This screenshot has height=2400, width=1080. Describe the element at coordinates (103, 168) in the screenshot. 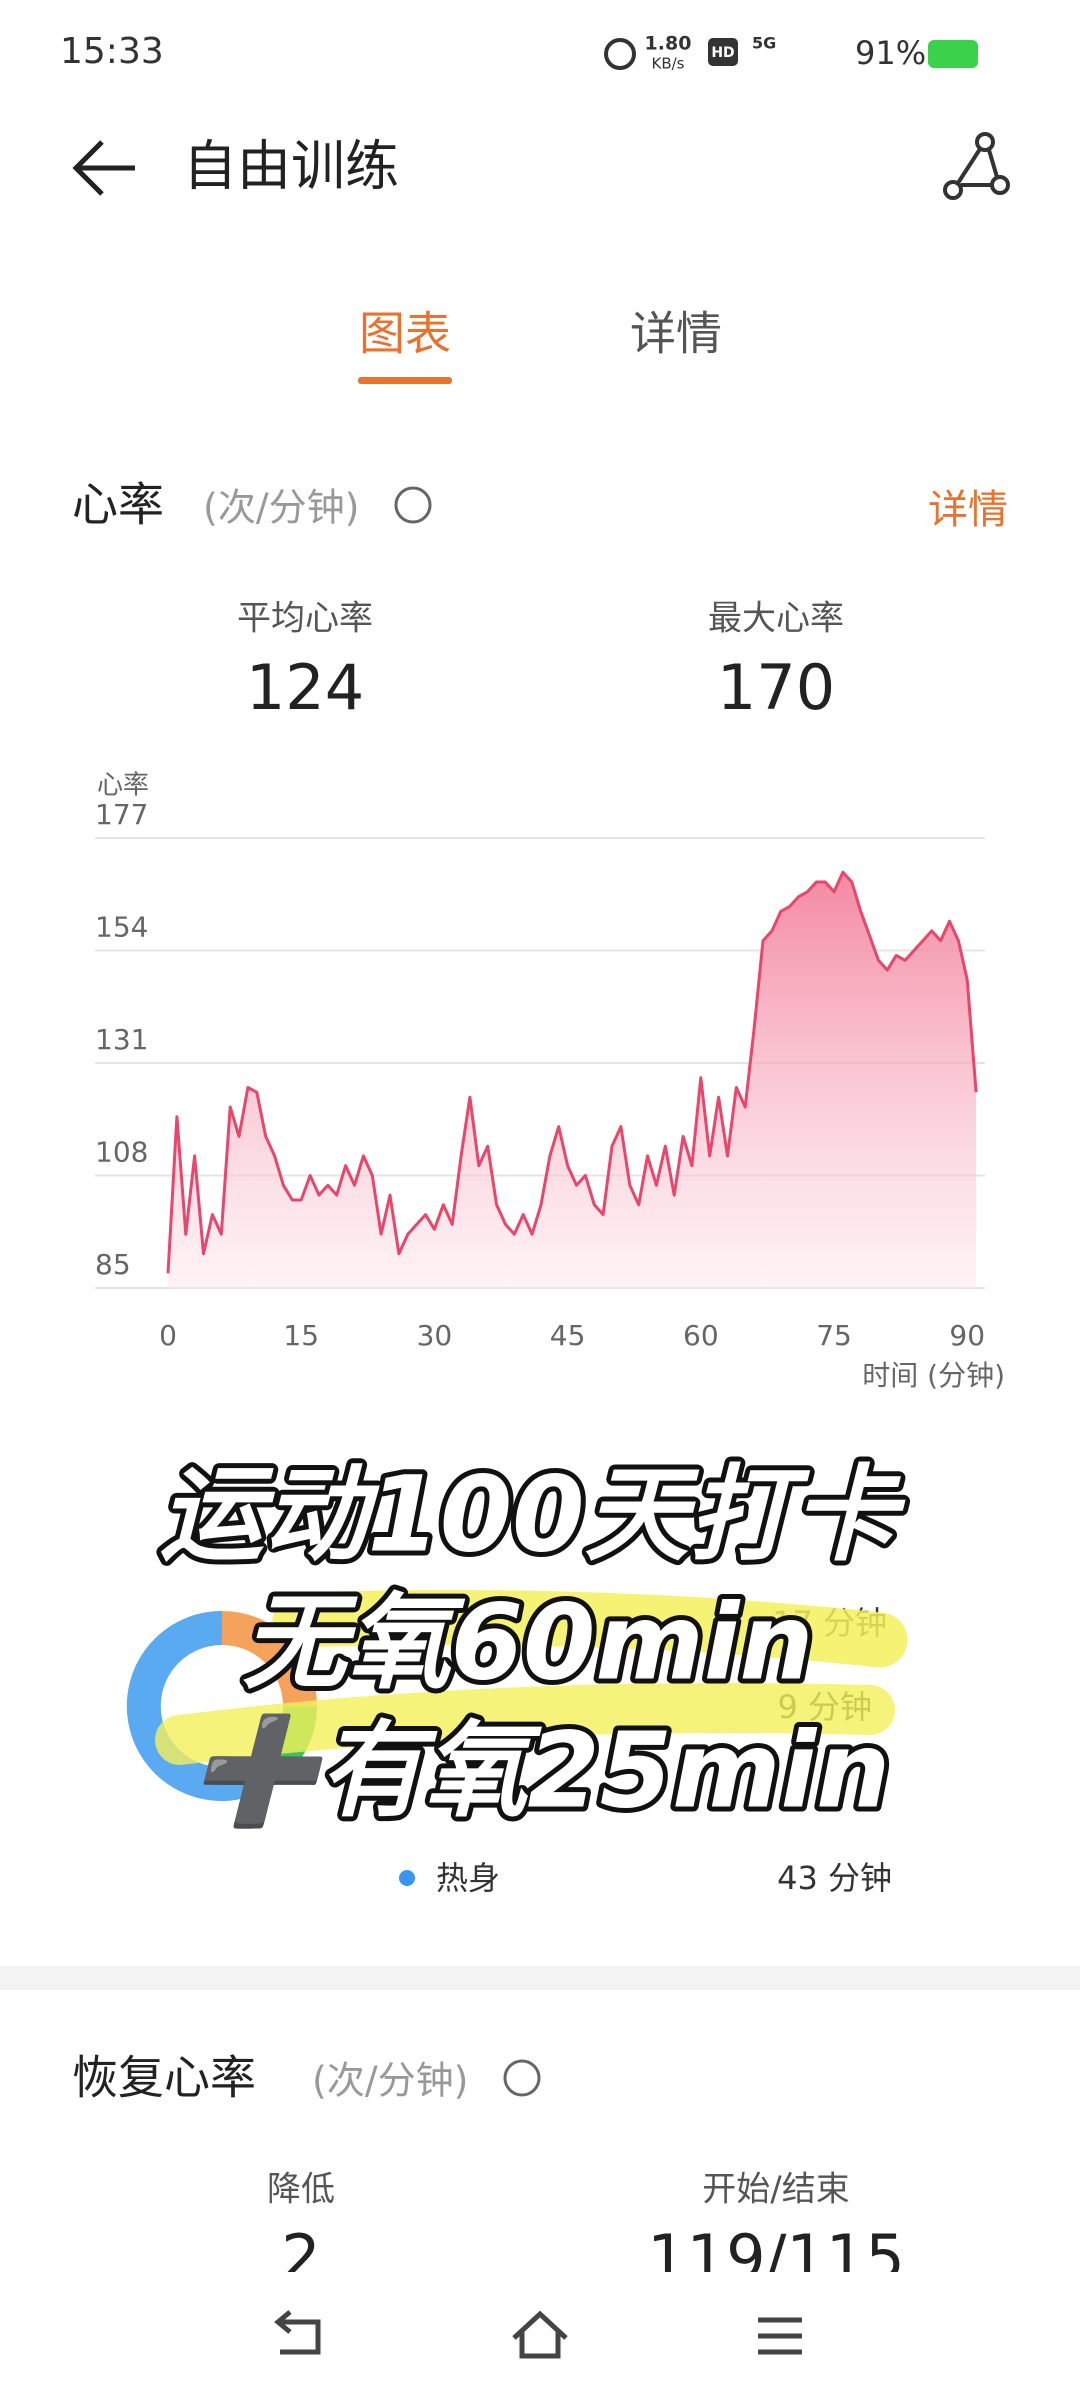

I see `back-button` at that location.